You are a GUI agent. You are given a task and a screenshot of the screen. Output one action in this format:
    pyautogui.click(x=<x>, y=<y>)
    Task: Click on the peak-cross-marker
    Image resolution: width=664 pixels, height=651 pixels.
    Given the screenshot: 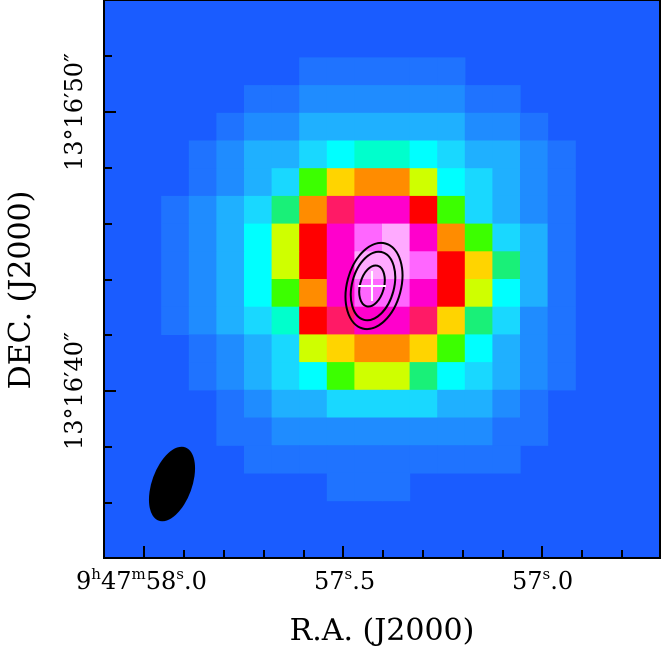 What is the action you would take?
    pyautogui.click(x=372, y=286)
    